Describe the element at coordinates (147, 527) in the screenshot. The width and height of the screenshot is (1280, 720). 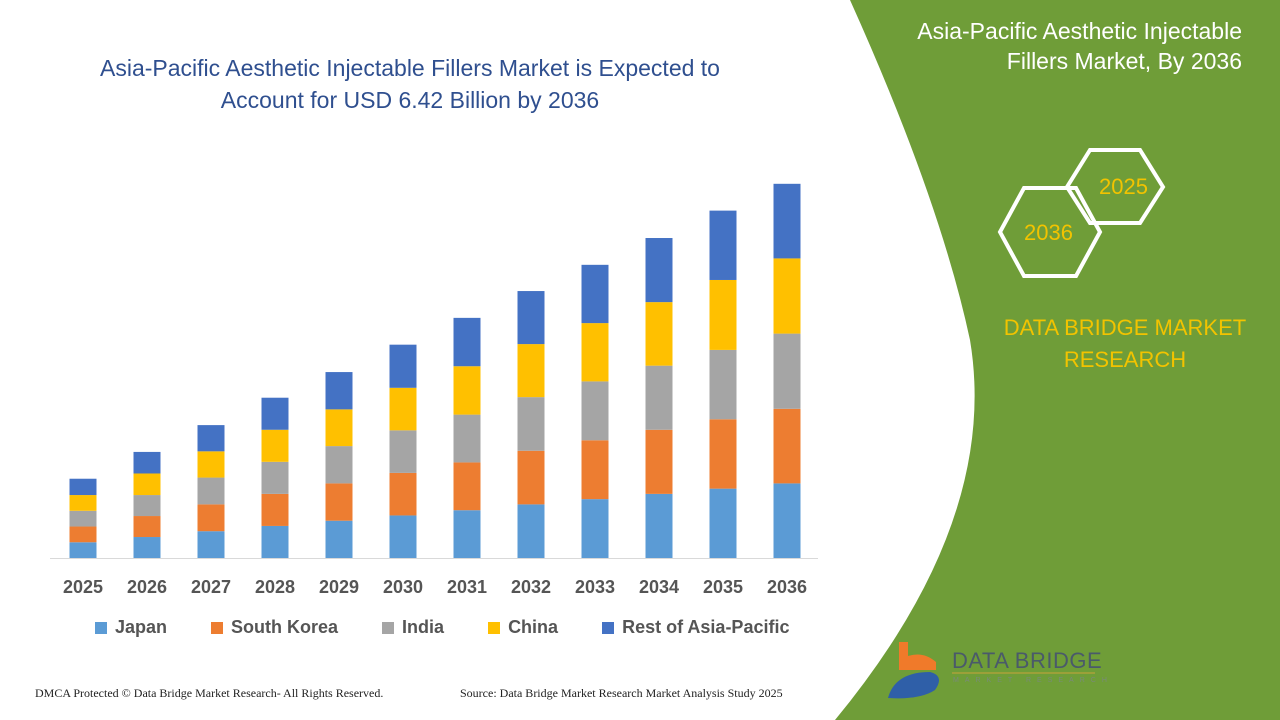
I see `bar-south-korea-2026` at that location.